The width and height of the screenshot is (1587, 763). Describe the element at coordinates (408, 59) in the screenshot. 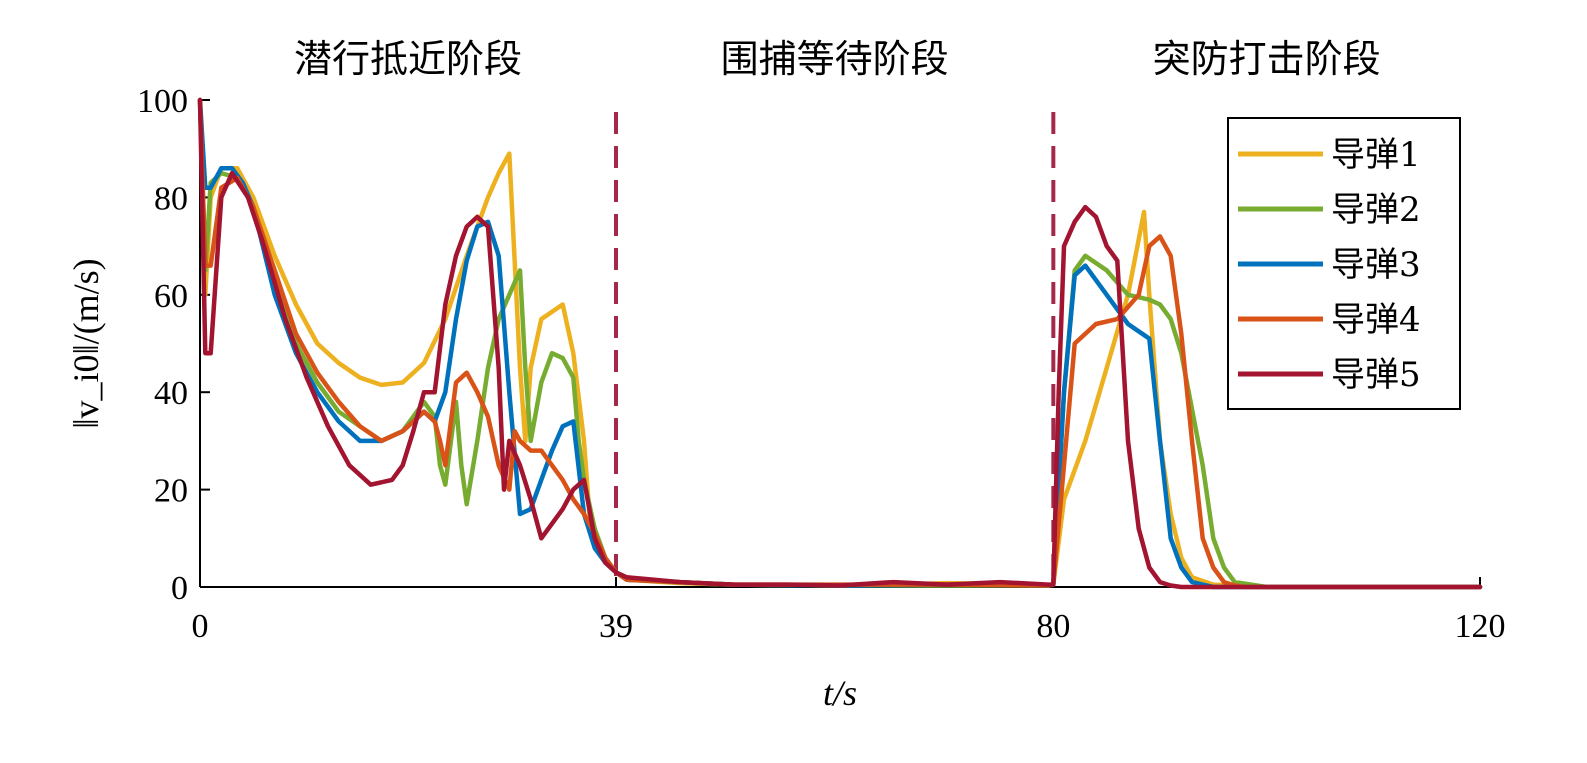

I see `phase-label-approach: 潜行抵近阶段` at that location.